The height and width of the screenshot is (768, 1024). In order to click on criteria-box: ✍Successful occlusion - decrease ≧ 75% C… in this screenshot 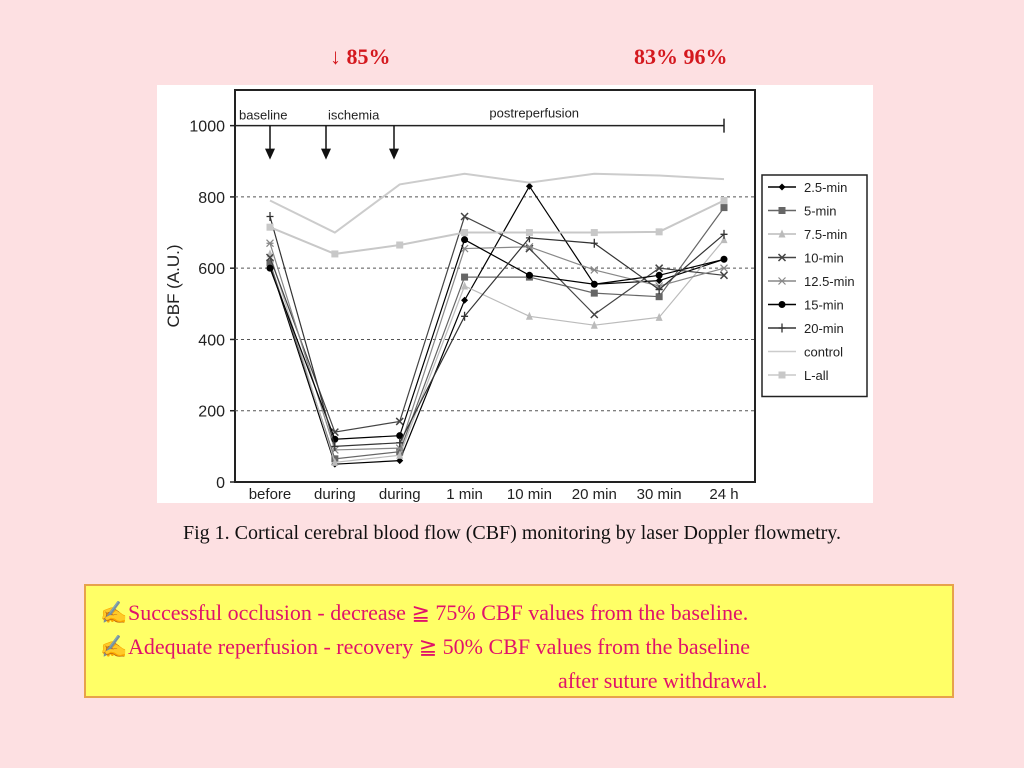, I will do `click(519, 641)`.